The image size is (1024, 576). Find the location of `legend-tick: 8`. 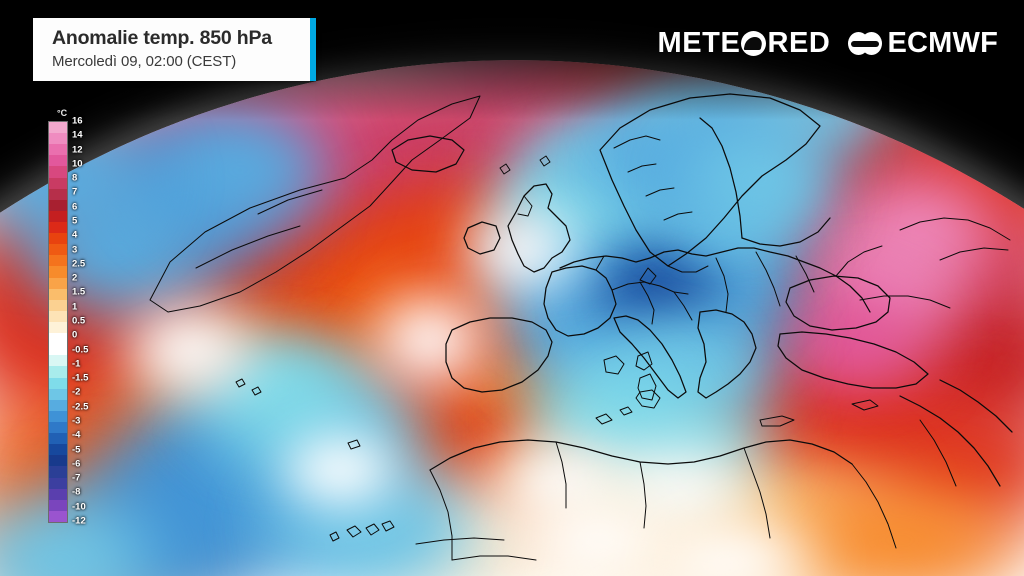

legend-tick: 8 is located at coordinates (75, 178).